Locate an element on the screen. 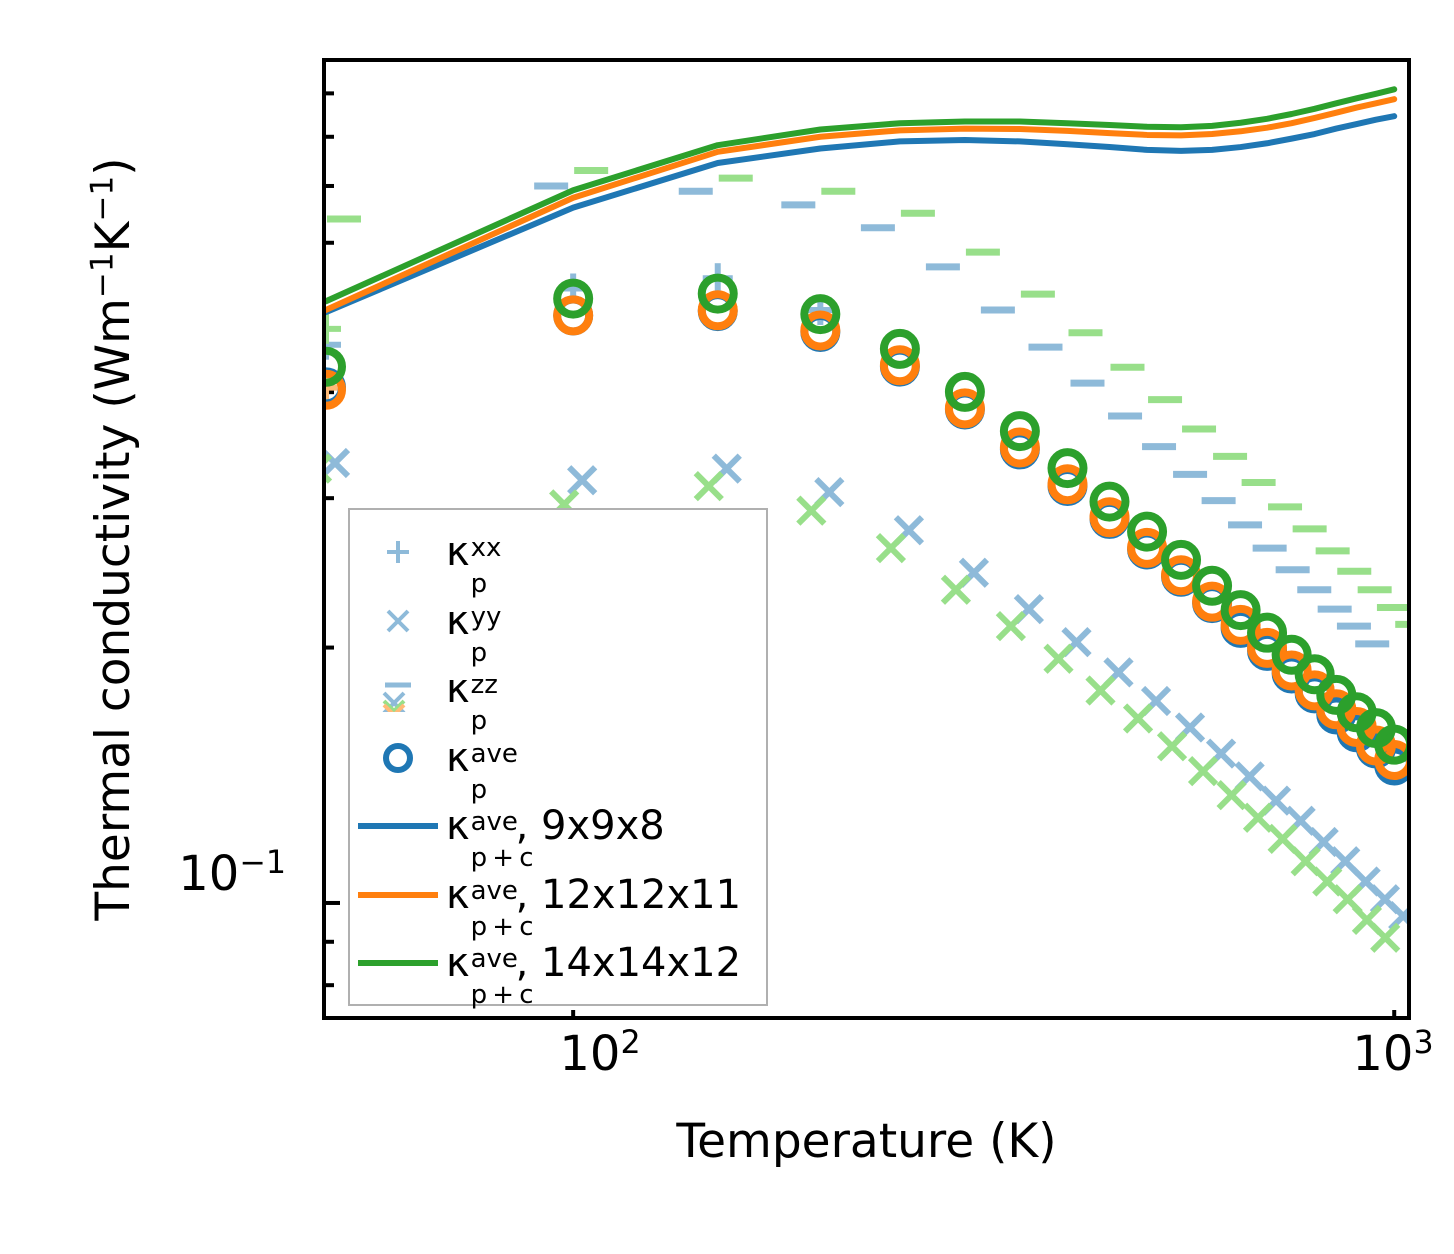 The image size is (1454, 1254). legend-item-6: κ ave p + c, 14x14x12 is located at coordinates (560, 970).